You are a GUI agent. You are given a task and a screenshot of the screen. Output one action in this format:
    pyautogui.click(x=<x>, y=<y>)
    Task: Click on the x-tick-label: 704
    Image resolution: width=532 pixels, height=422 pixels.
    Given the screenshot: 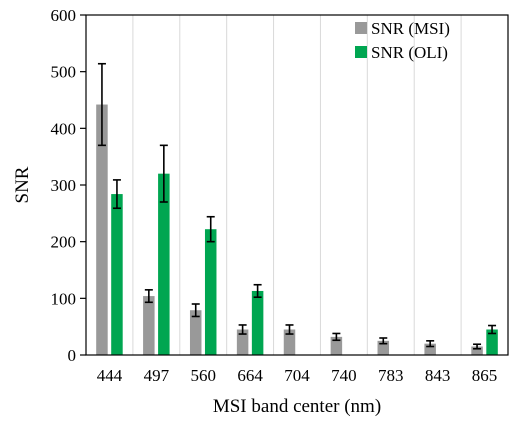 What is the action you would take?
    pyautogui.click(x=297, y=375)
    